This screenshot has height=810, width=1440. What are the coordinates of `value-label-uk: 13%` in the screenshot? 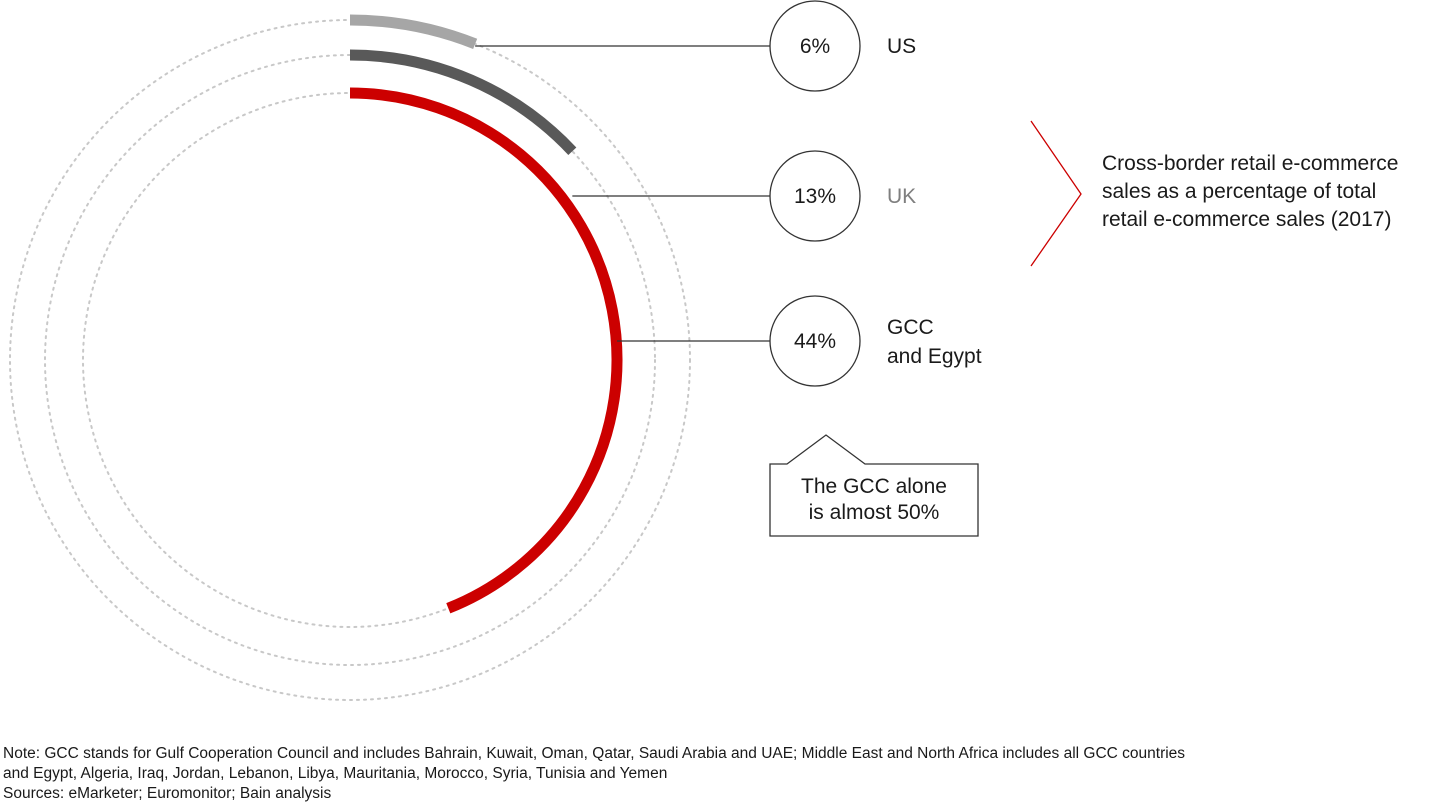 It's located at (815, 196).